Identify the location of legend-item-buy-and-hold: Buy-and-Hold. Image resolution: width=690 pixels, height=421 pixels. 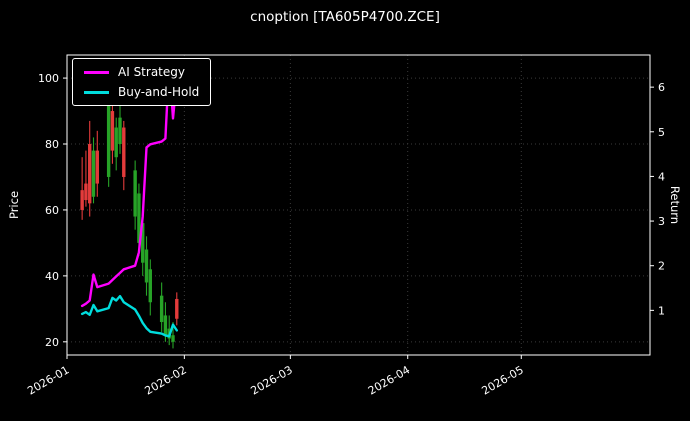
(141, 92).